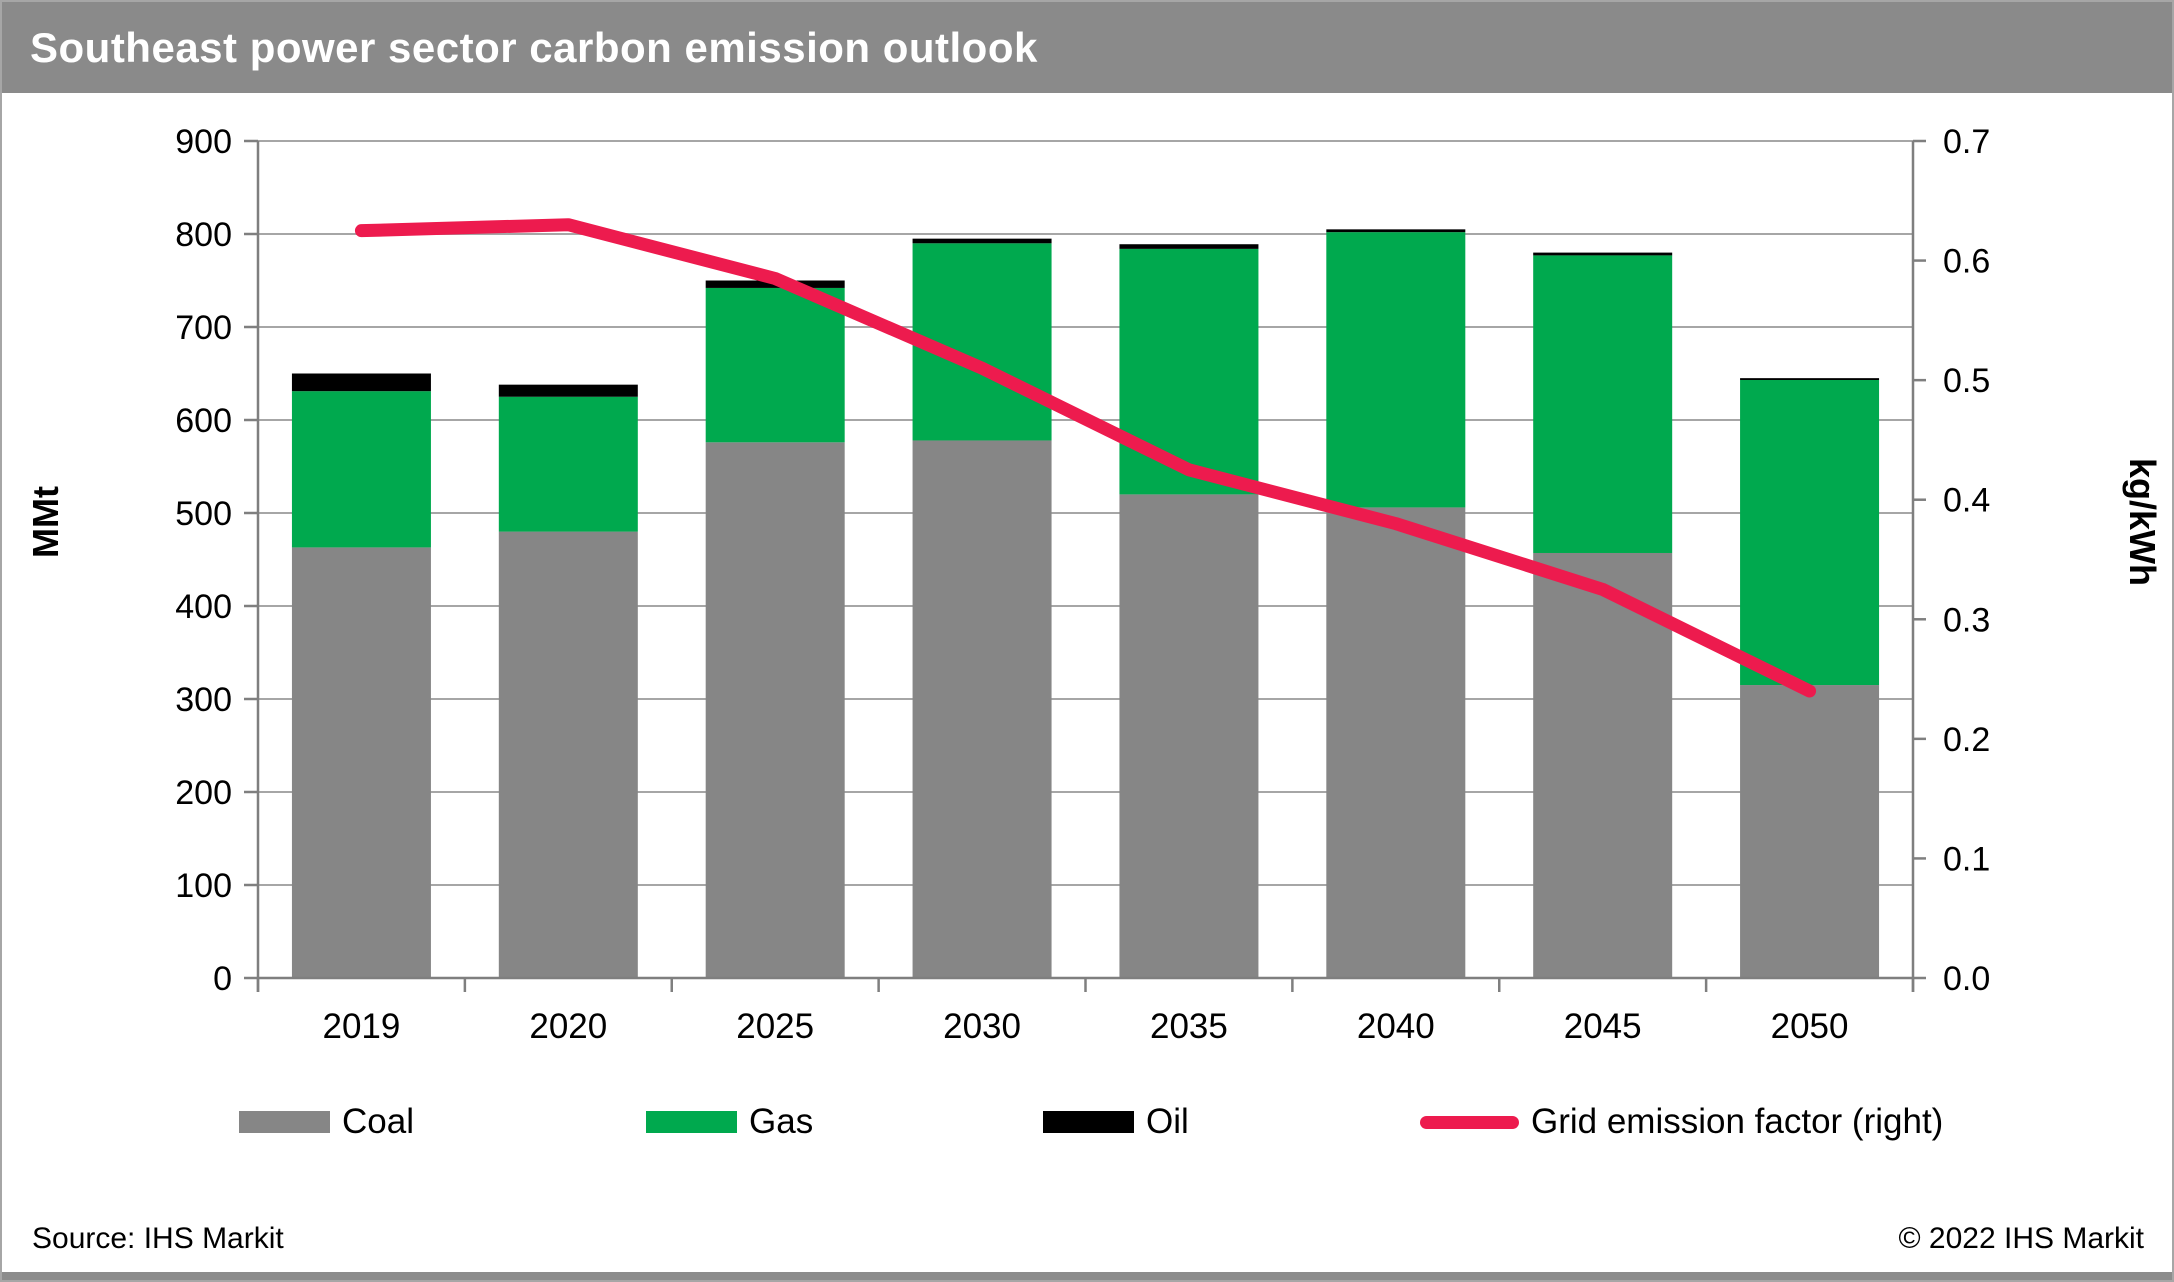 The image size is (2174, 1282). What do you see at coordinates (775, 1026) in the screenshot?
I see `x-axis-tick-label: 2025` at bounding box center [775, 1026].